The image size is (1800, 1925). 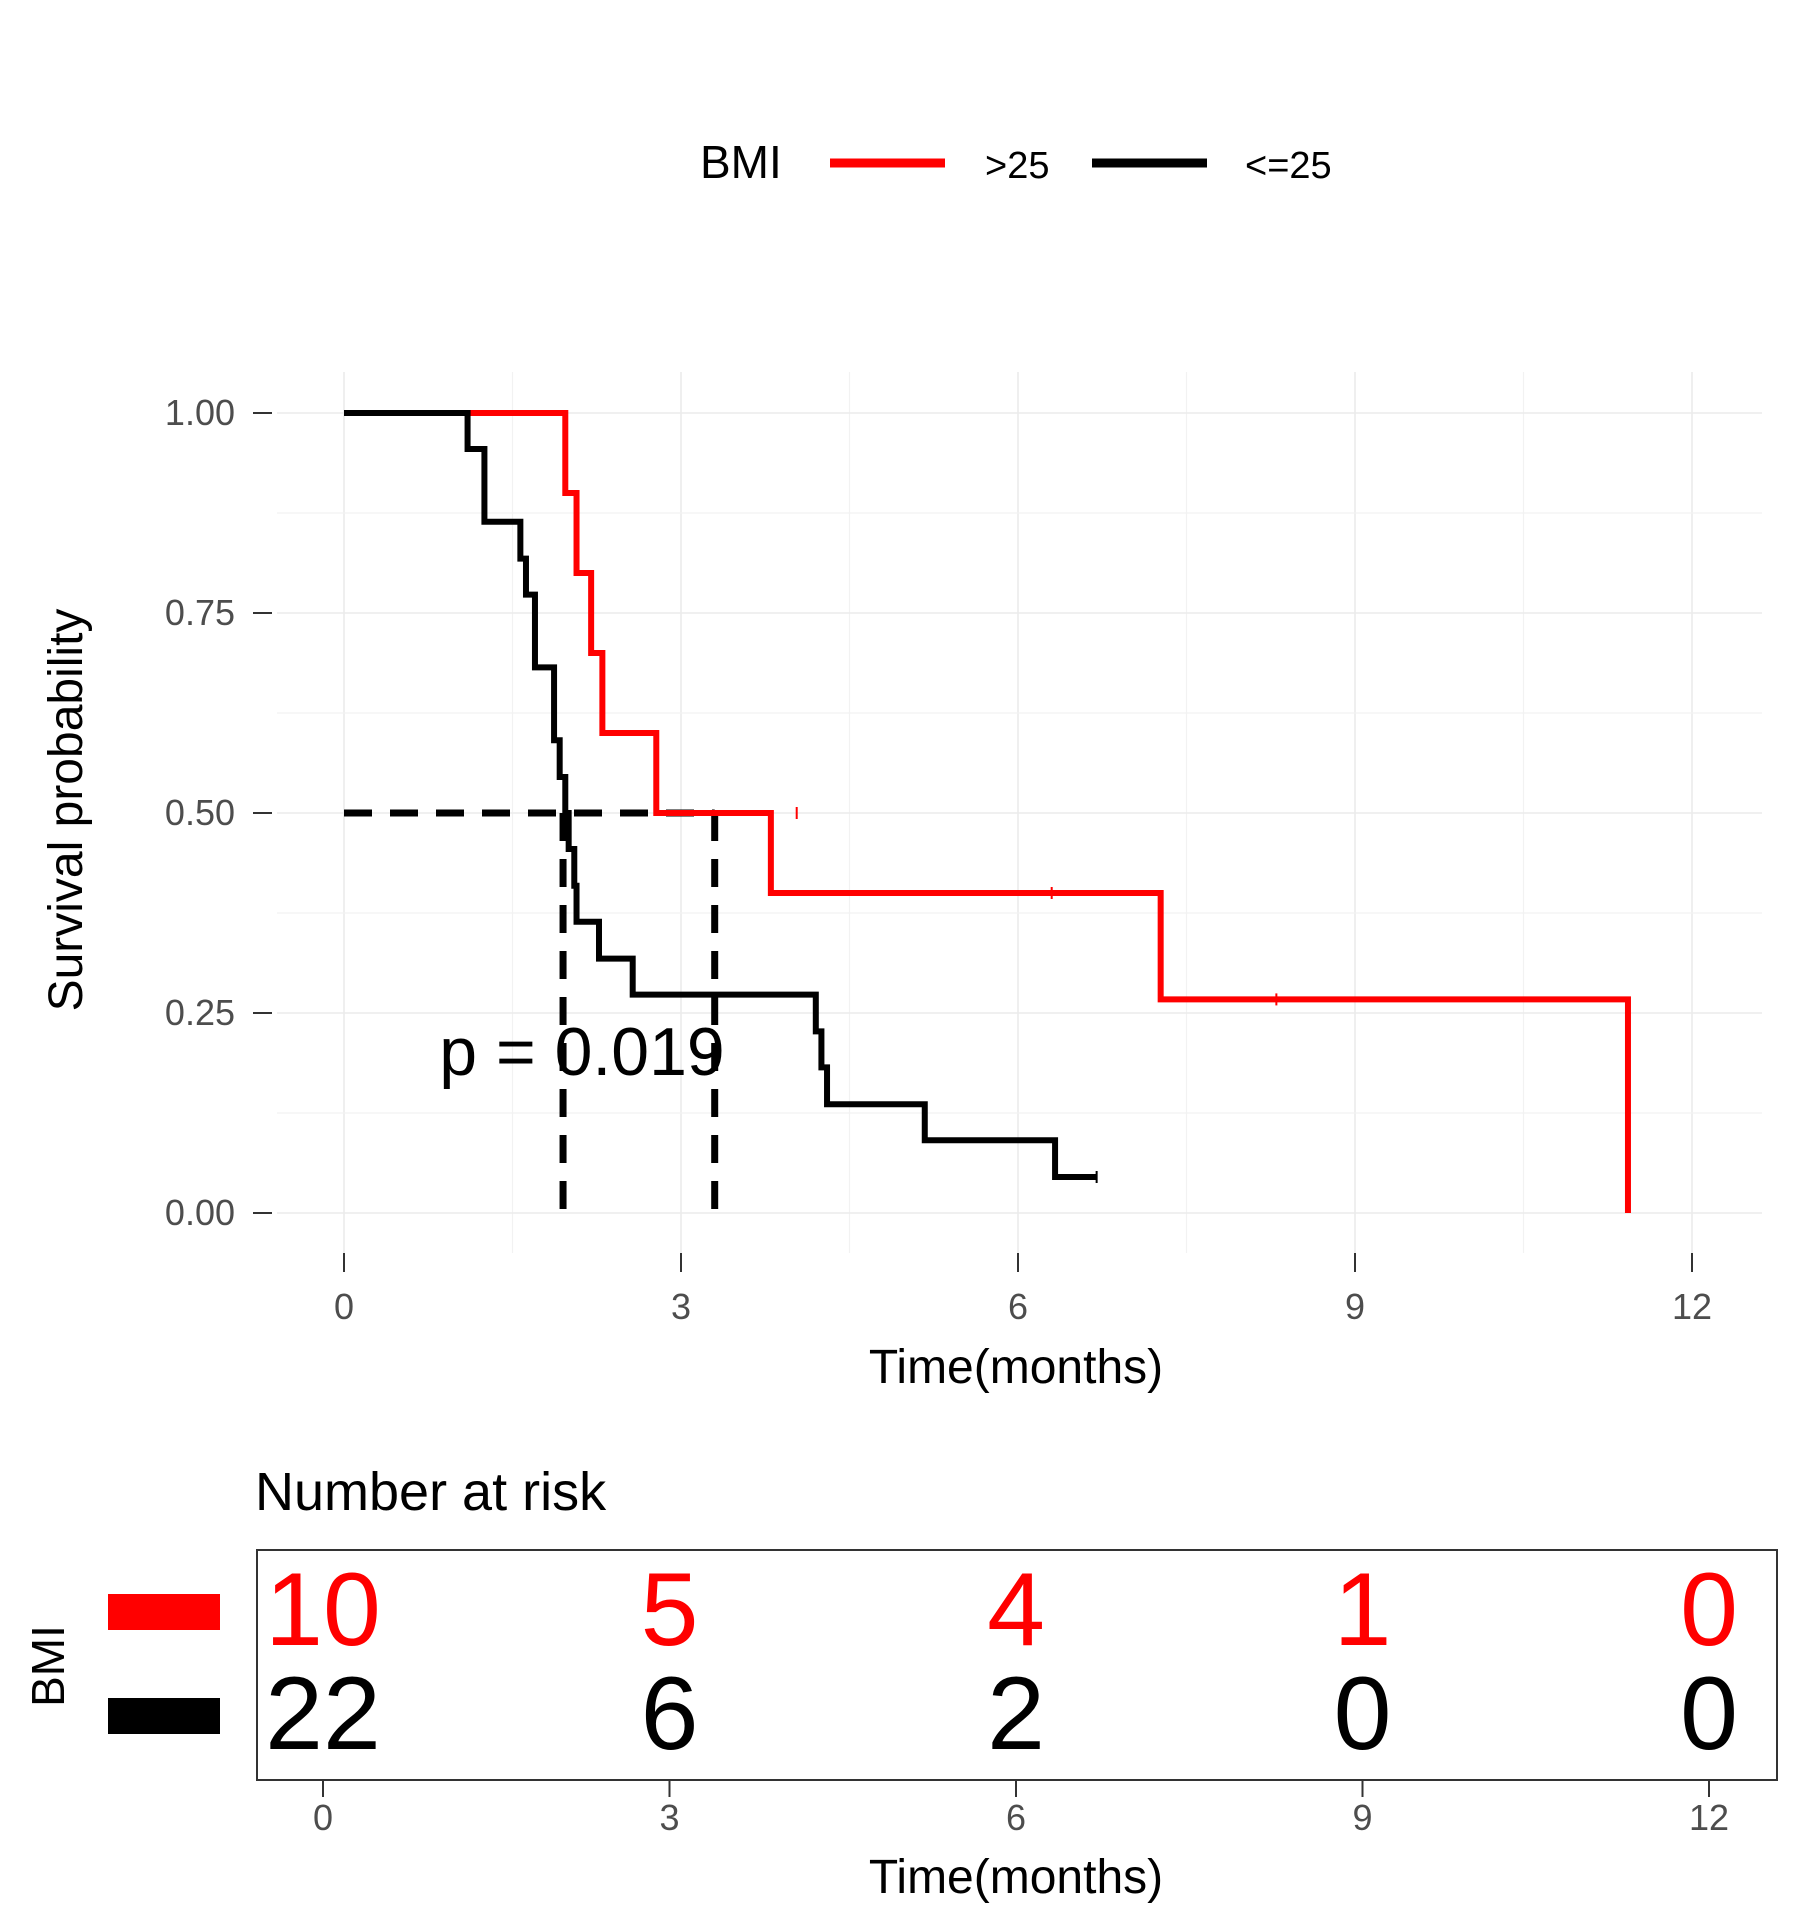 I want to click on risk-x-tick-label: 3, so click(x=669, y=1817).